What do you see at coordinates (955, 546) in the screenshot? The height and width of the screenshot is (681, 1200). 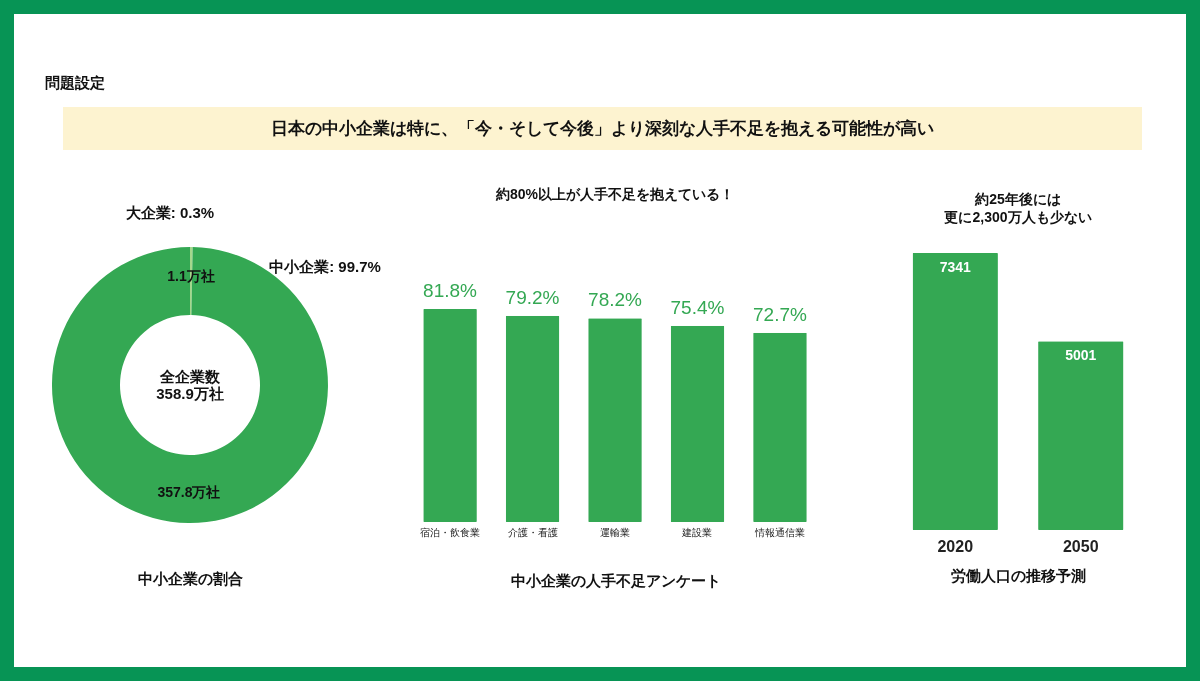 I see `x-tick-label: 2020` at bounding box center [955, 546].